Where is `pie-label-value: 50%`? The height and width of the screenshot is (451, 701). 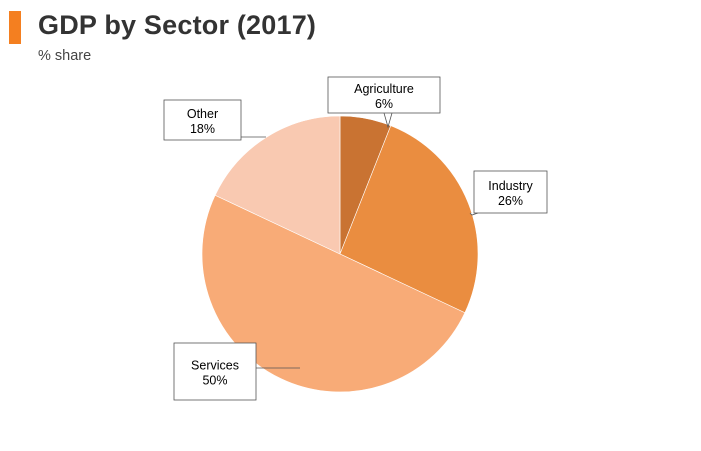
pie-label-value: 50% is located at coordinates (214, 381).